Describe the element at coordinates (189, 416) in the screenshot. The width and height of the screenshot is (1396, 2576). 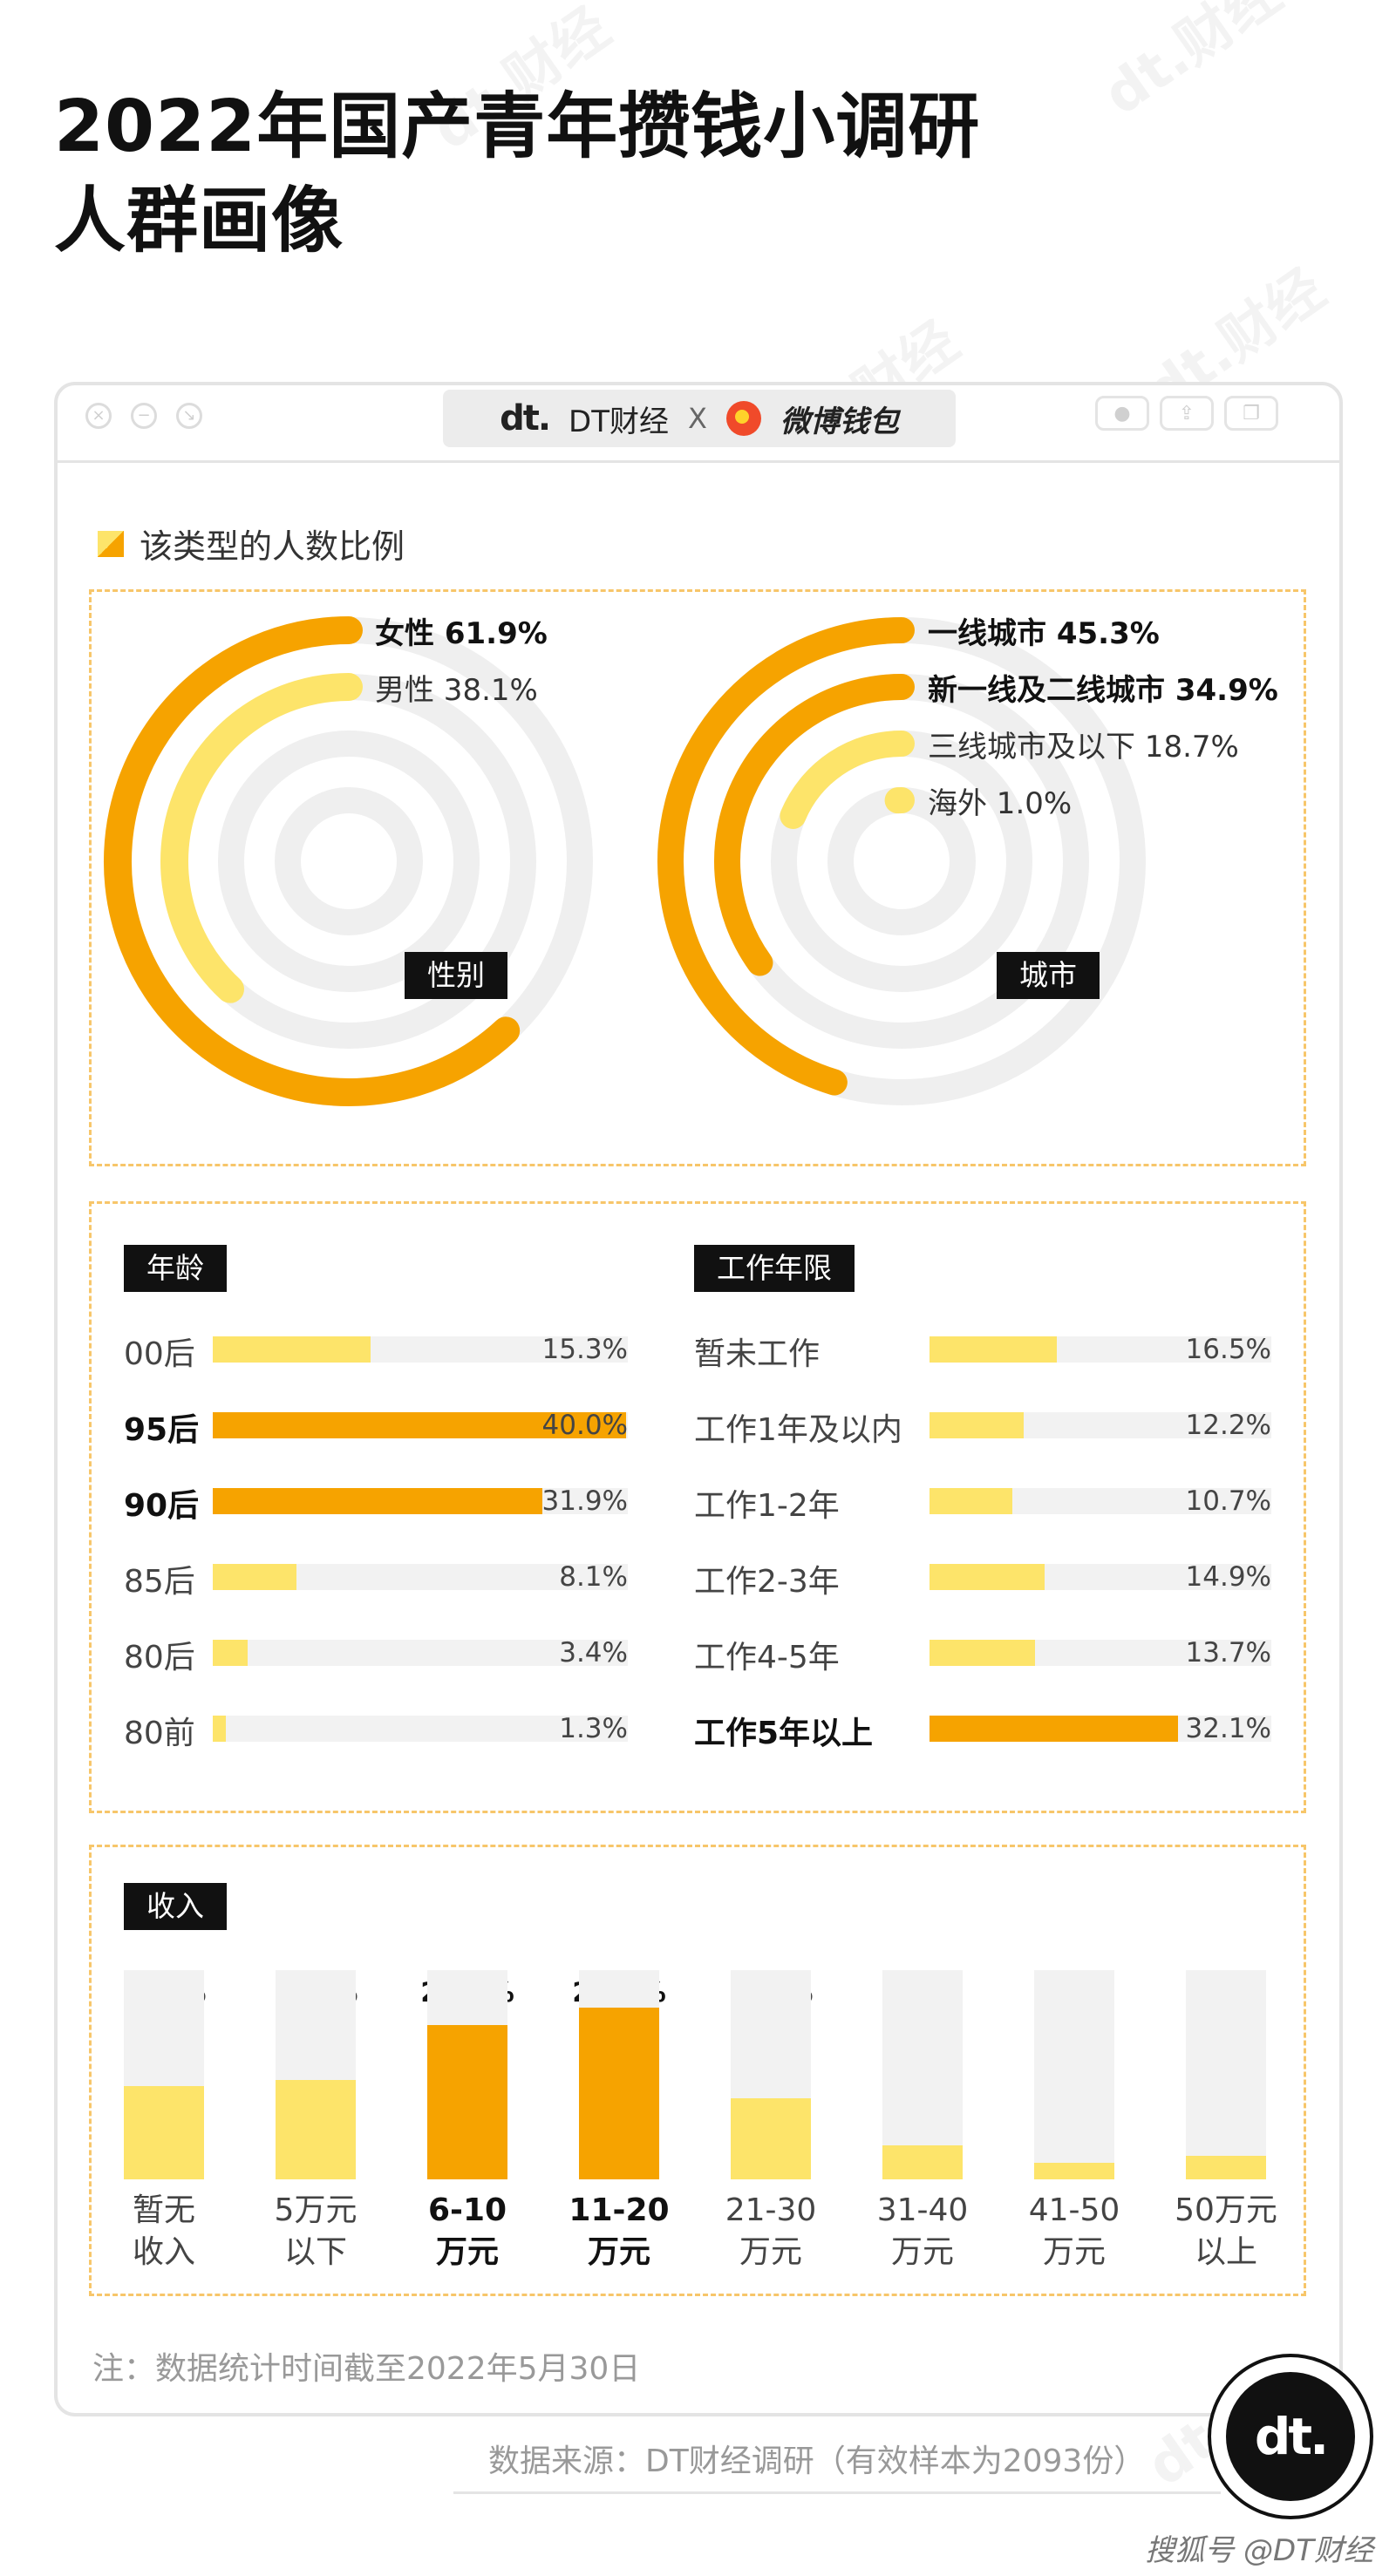
I see `maximize-icon: ↘` at that location.